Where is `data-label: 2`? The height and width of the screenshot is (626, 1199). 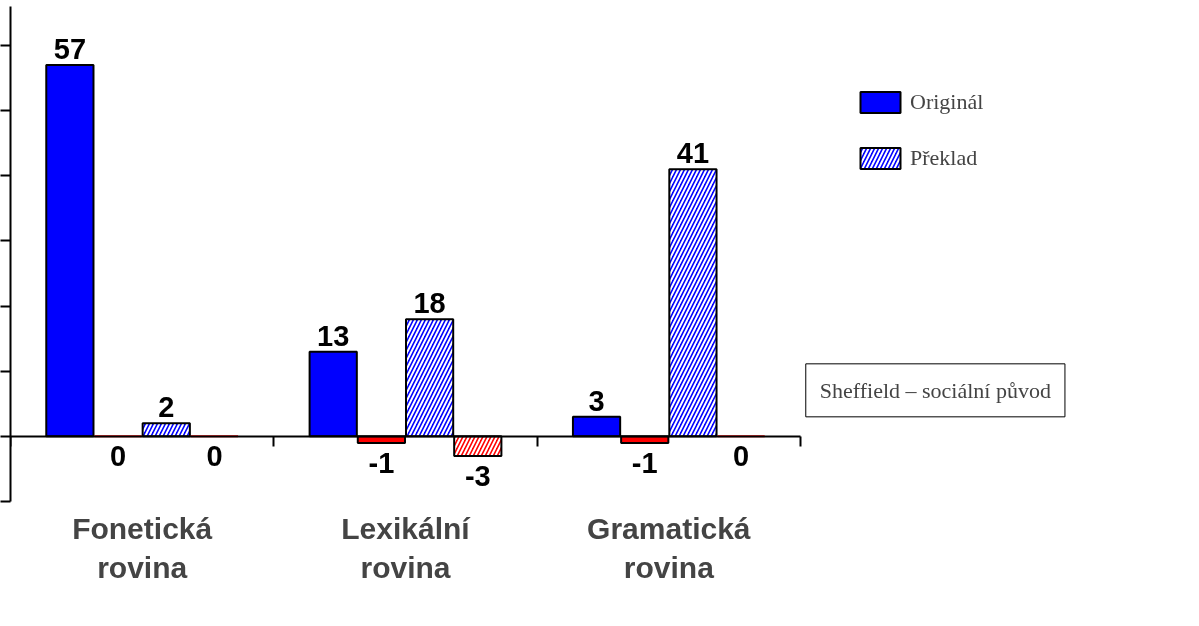
data-label: 2 is located at coordinates (166, 407).